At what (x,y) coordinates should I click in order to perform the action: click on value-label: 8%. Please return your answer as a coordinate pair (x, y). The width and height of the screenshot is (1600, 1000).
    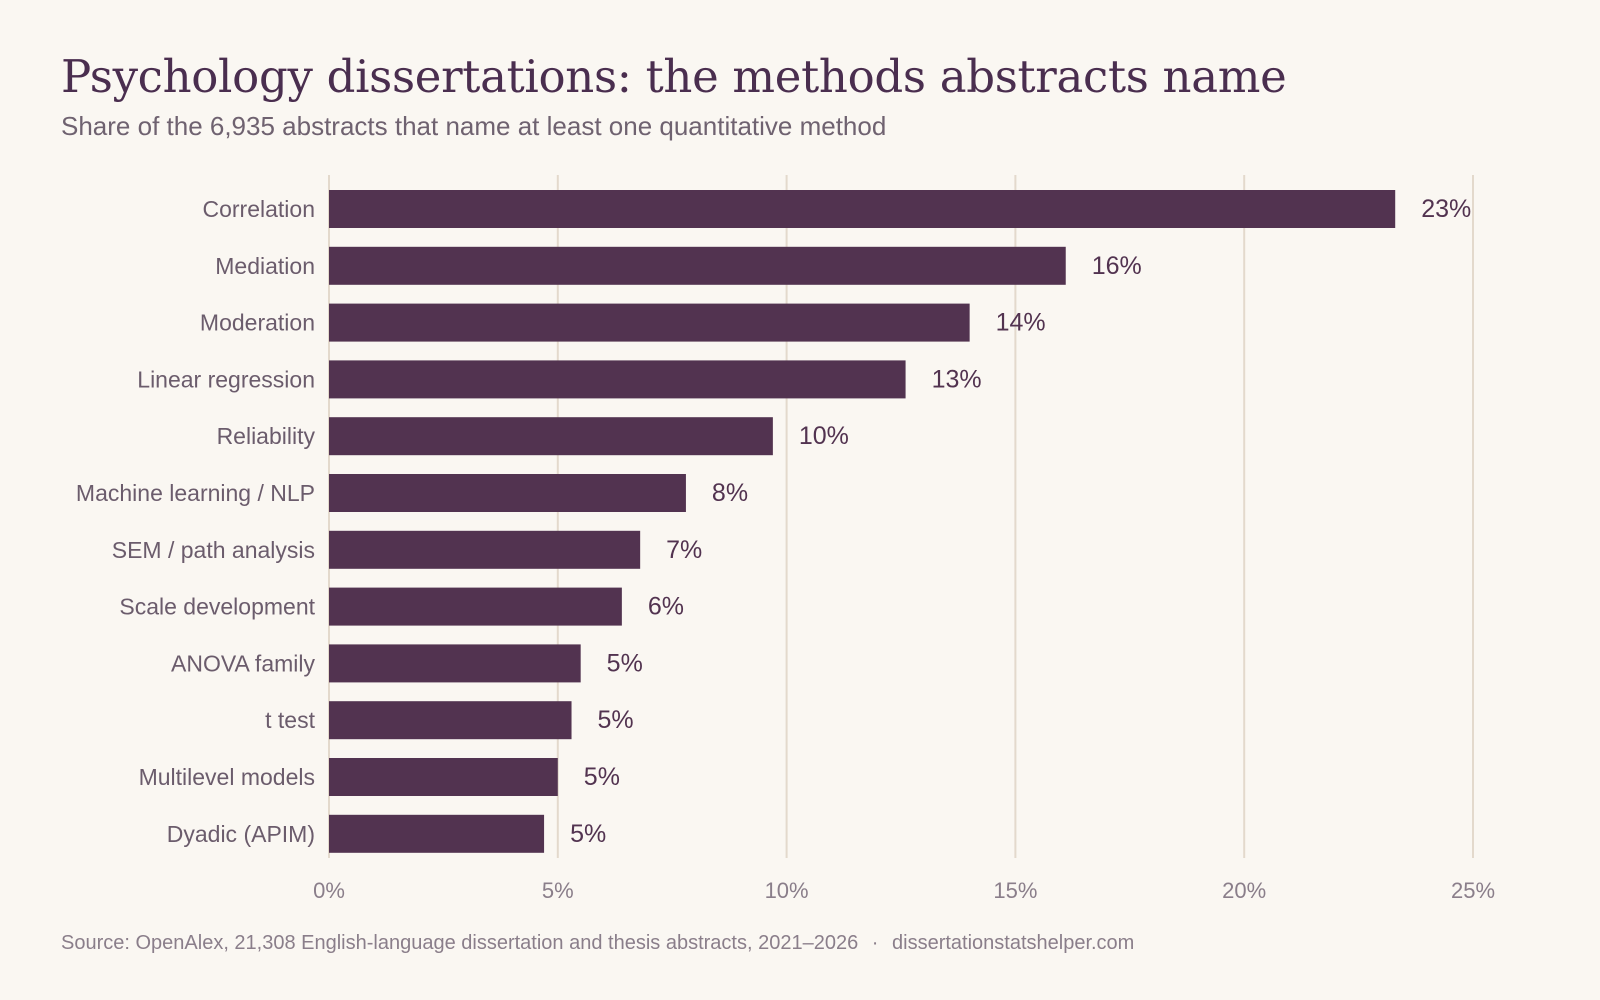
    Looking at the image, I should click on (730, 493).